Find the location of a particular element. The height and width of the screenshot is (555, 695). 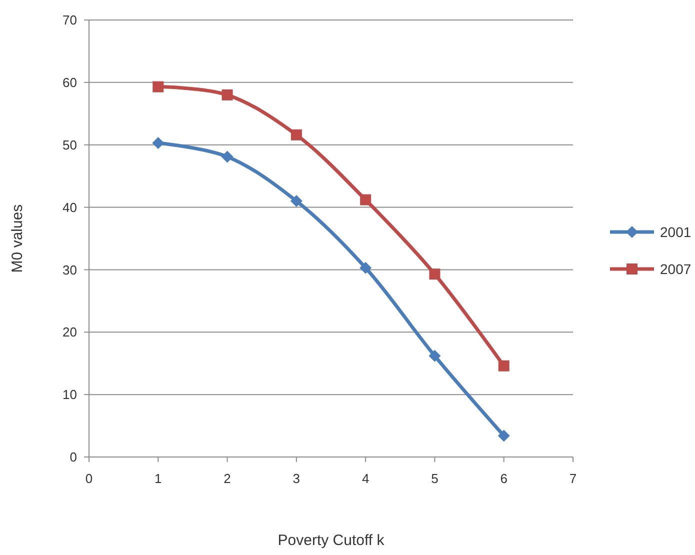

x-tick-label: 3 is located at coordinates (296, 478).